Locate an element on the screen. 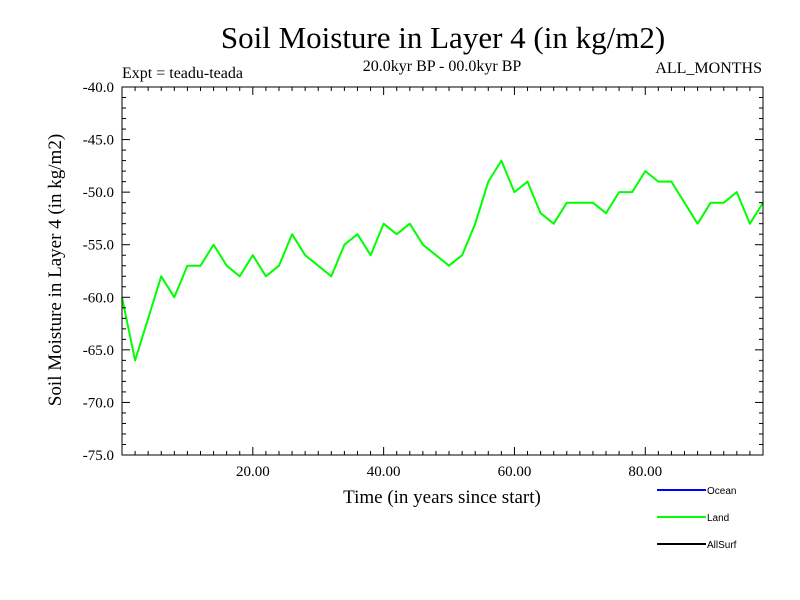  y-tick-label: -60.0 is located at coordinates (98, 298).